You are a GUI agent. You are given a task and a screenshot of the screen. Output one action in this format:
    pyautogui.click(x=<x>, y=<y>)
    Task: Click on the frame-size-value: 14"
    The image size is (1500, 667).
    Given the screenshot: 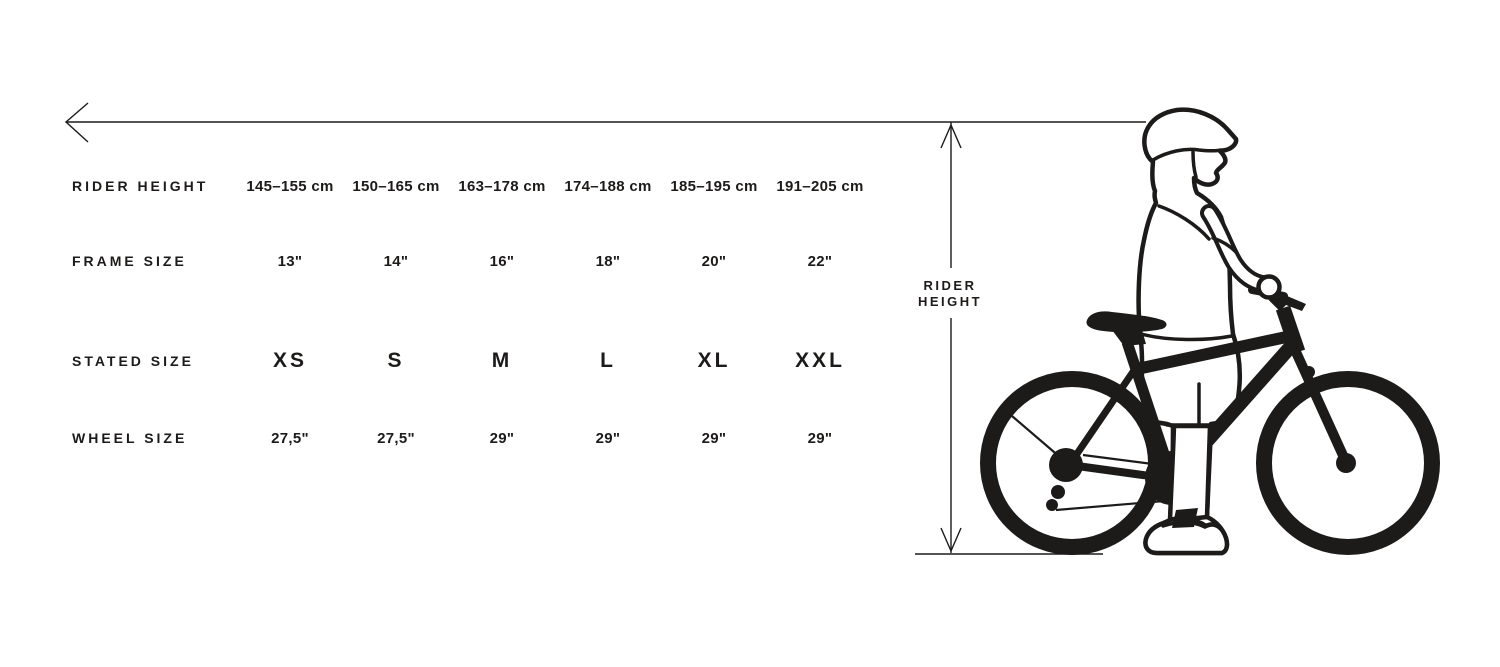 What is the action you would take?
    pyautogui.click(x=396, y=261)
    